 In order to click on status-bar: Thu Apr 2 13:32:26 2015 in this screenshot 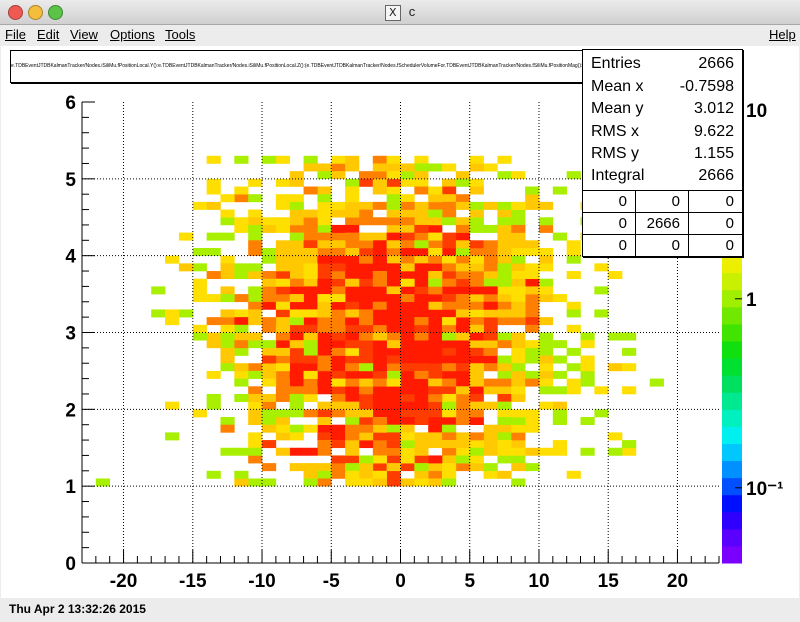, I will do `click(400, 610)`.